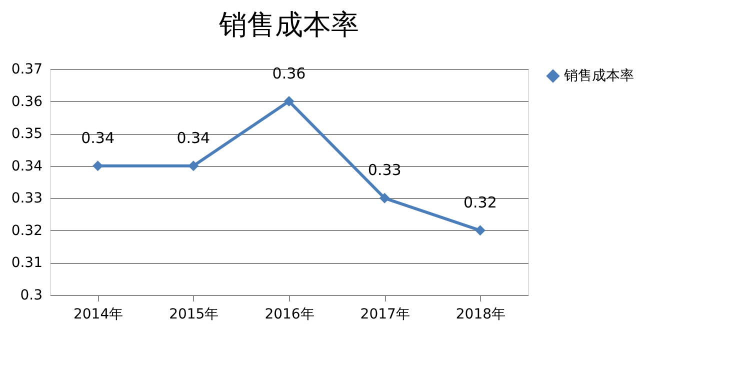 The width and height of the screenshot is (752, 371). I want to click on x-tick-label: 2014年, so click(98, 314).